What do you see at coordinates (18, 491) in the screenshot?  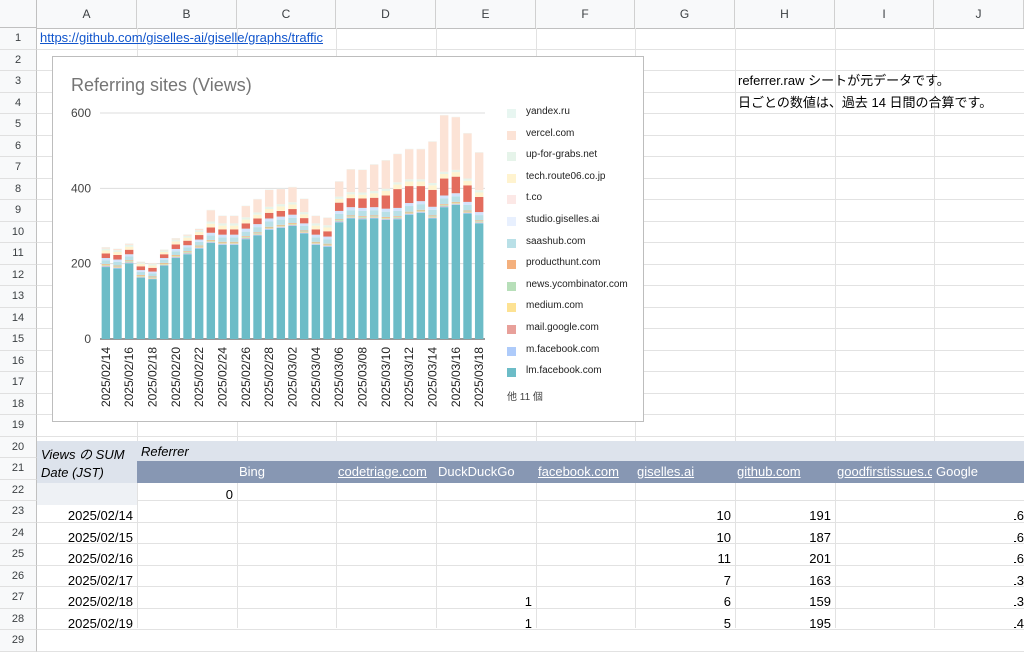 I see `row-header-22: 22` at bounding box center [18, 491].